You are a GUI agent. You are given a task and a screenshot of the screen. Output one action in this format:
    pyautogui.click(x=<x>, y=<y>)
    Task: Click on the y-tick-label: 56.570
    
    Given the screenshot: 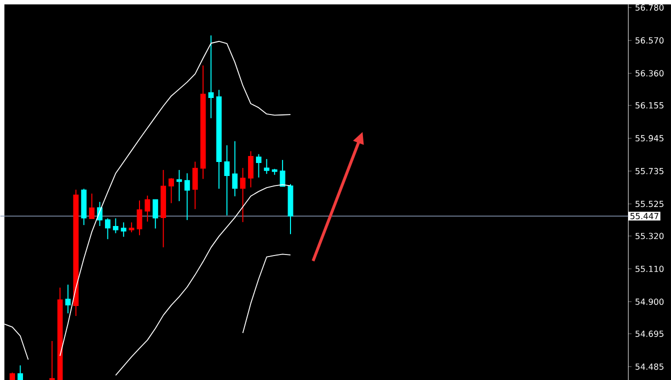 What is the action you would take?
    pyautogui.click(x=650, y=40)
    